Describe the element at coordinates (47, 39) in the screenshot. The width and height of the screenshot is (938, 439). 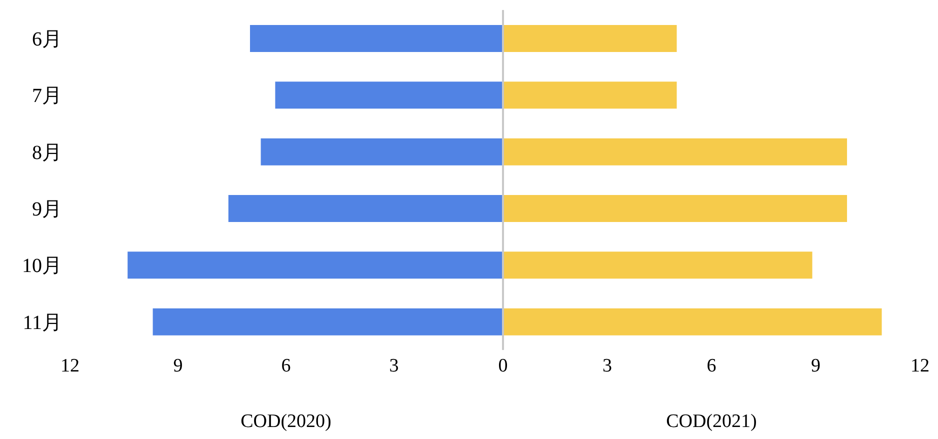
I see `y-tick-label: 6月` at that location.